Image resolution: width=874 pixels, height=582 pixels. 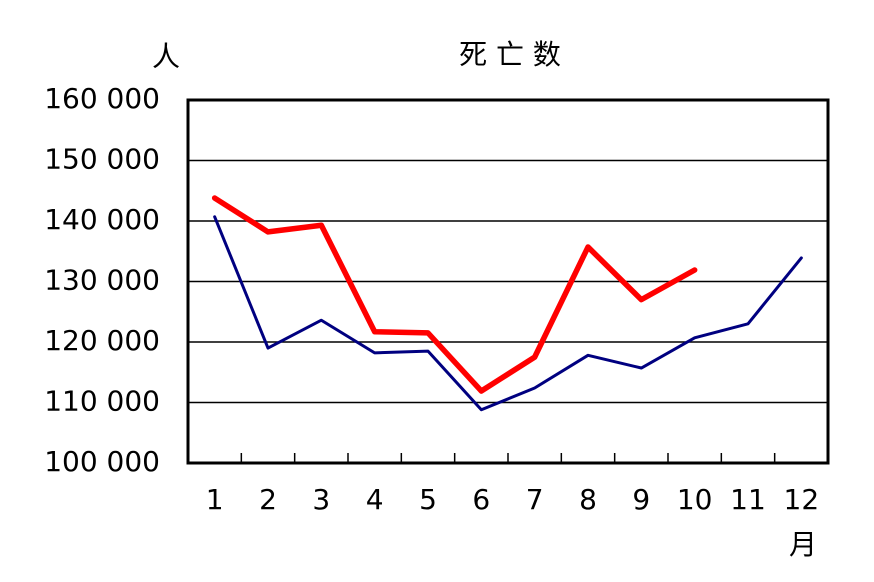 What do you see at coordinates (802, 499) in the screenshot?
I see `x-tick-label: 12` at bounding box center [802, 499].